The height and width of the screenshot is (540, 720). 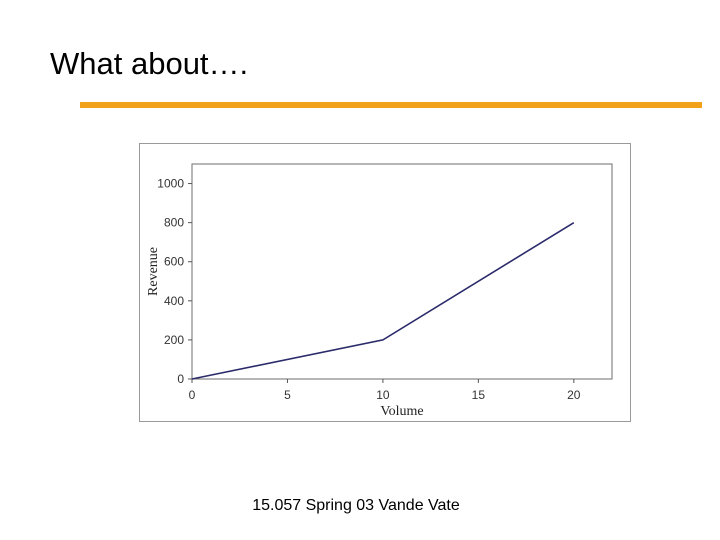 I want to click on y-tick-label: 1000, so click(x=170, y=184).